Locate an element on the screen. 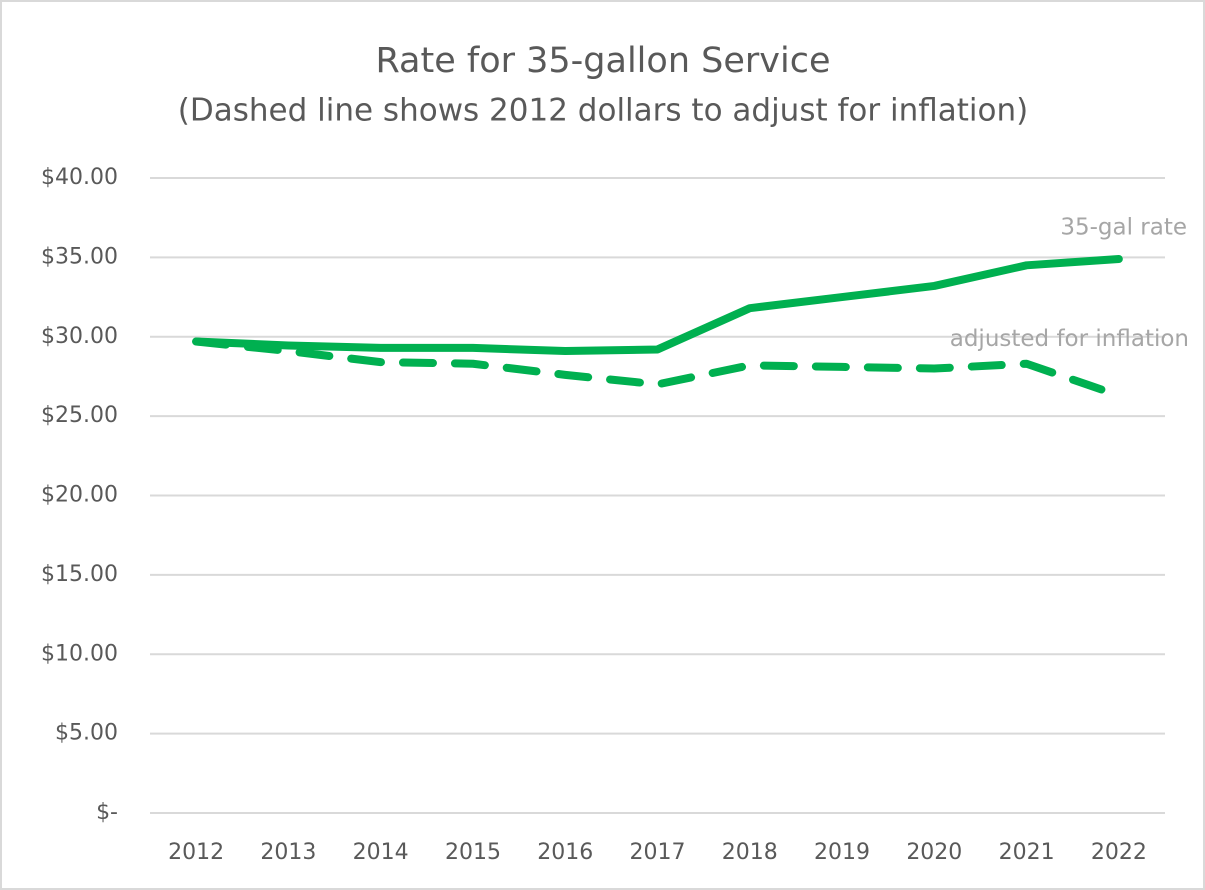 Image resolution: width=1205 pixels, height=890 pixels. y-tick-label: $30.00 is located at coordinates (79, 336).